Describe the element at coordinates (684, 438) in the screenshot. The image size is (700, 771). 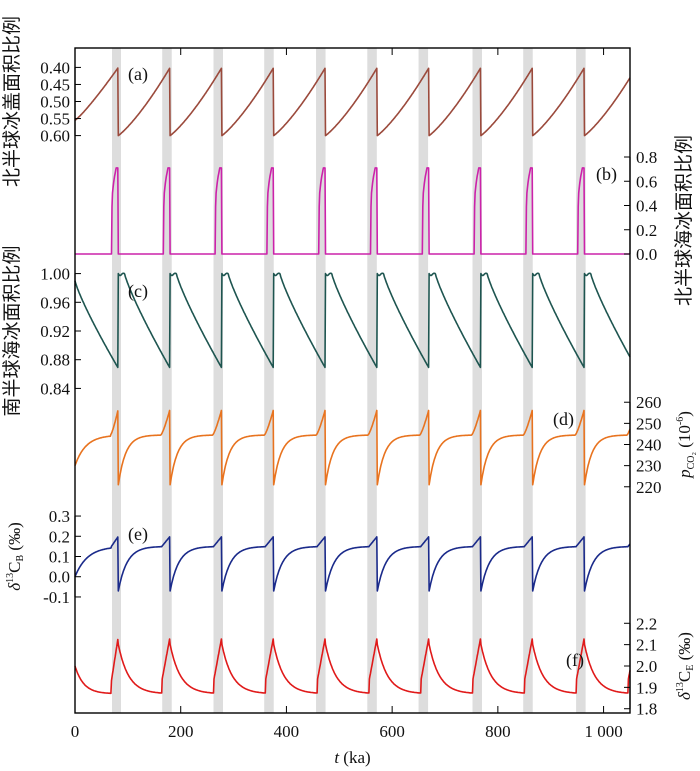
I see `ylabel-unit: (10` at that location.